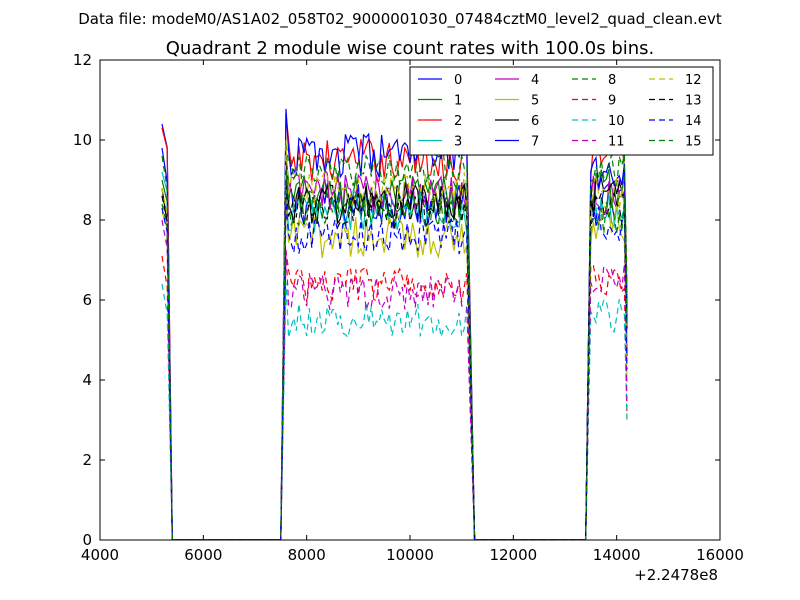  I want to click on legend-label-13: 13, so click(693, 101).